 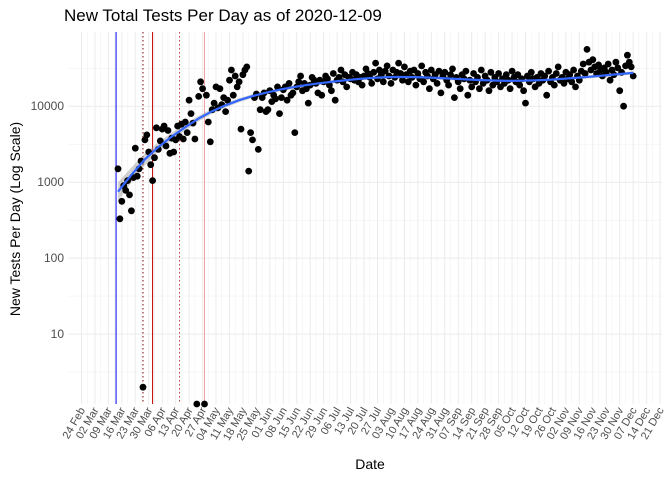 What do you see at coordinates (48, 106) in the screenshot?
I see `y-tick-label: 10000` at bounding box center [48, 106].